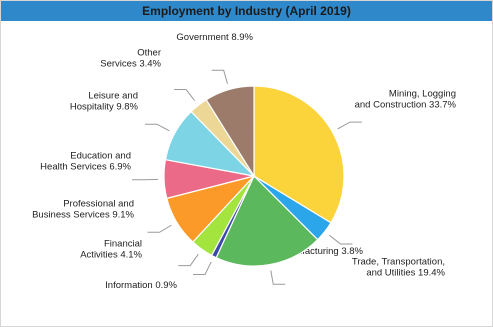 The height and width of the screenshot is (327, 493). I want to click on slice-label: Information 0.9%, so click(141, 285).